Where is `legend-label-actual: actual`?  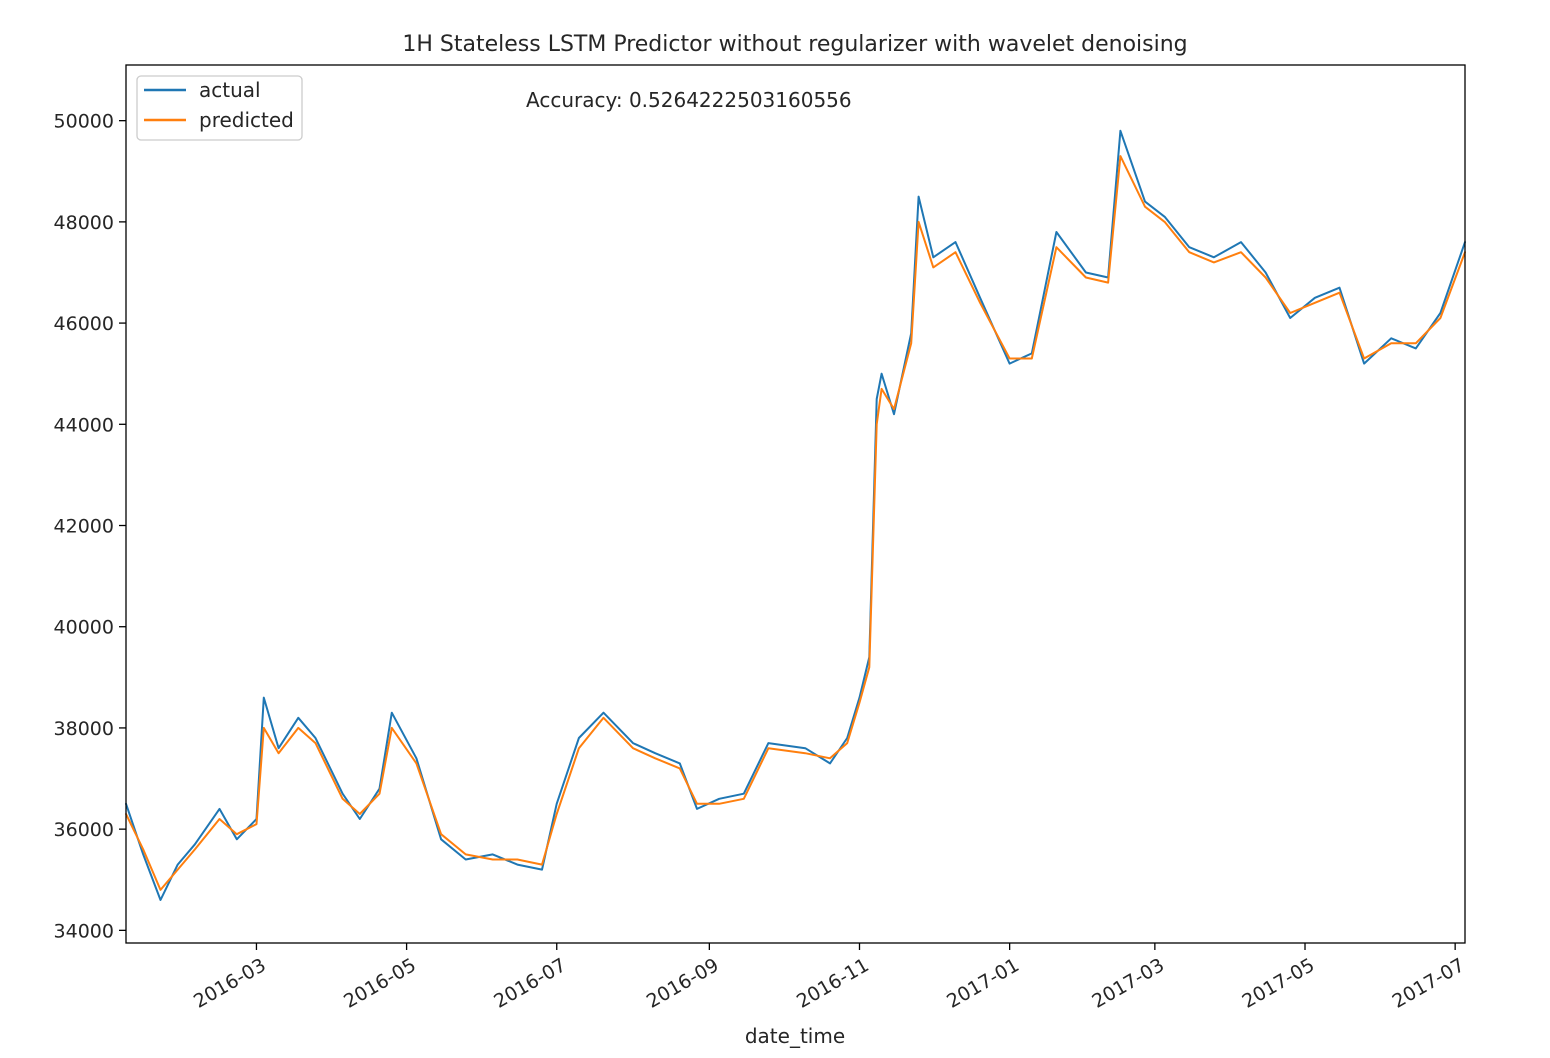 legend-label-actual: actual is located at coordinates (230, 90).